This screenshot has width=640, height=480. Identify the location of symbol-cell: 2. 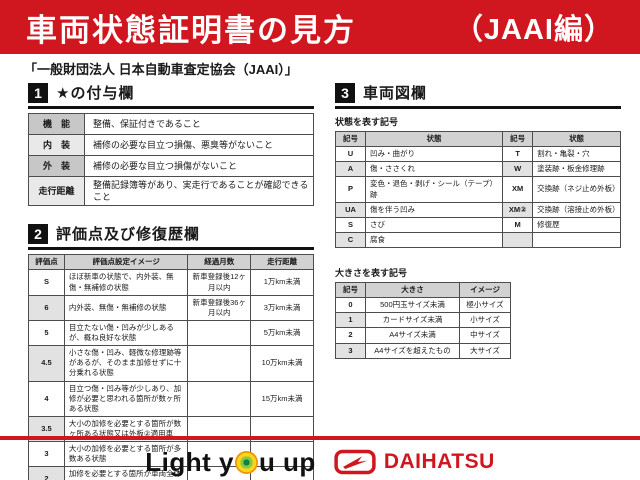
(350, 335).